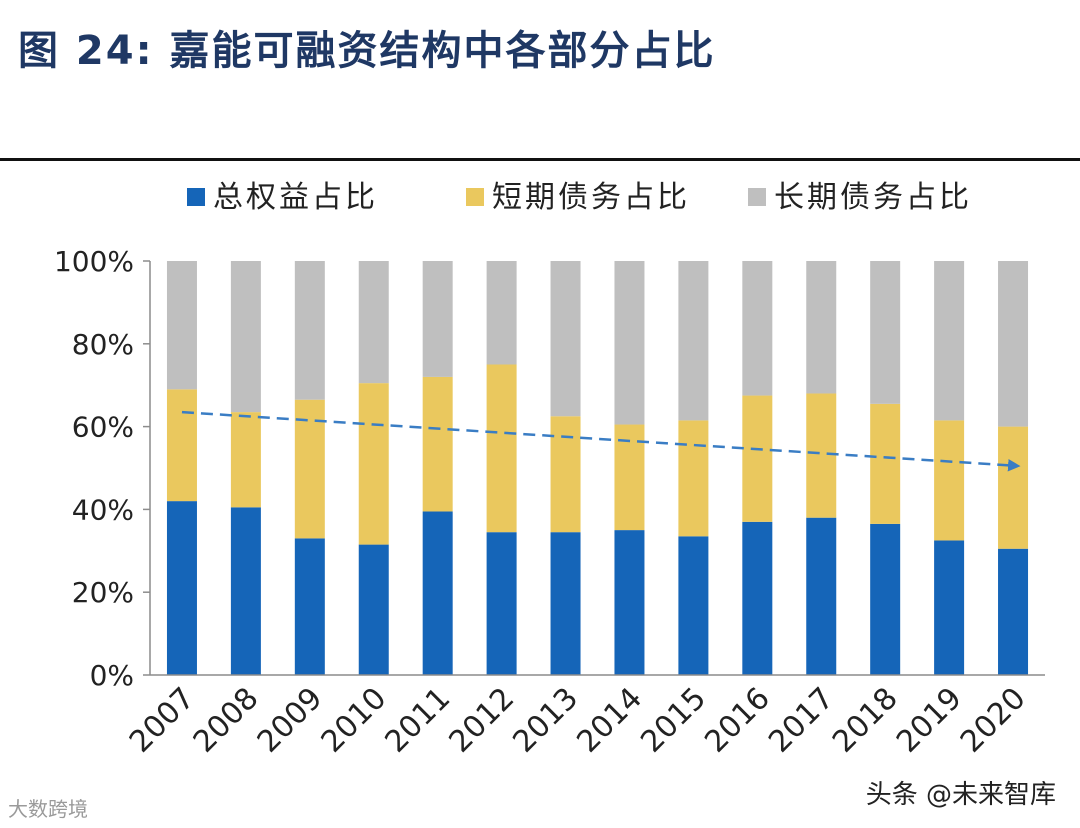 This screenshot has height=828, width=1080. Describe the element at coordinates (482, 720) in the screenshot. I see `x-tick-label: 2012` at that location.